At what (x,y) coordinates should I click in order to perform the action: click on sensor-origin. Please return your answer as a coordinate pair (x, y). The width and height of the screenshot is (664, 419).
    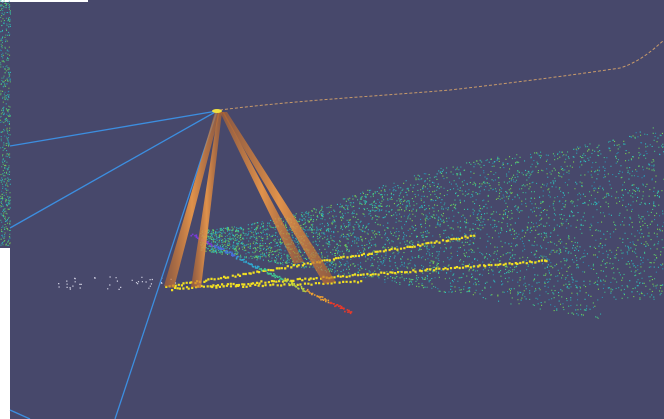
    Looking at the image, I should click on (217, 111).